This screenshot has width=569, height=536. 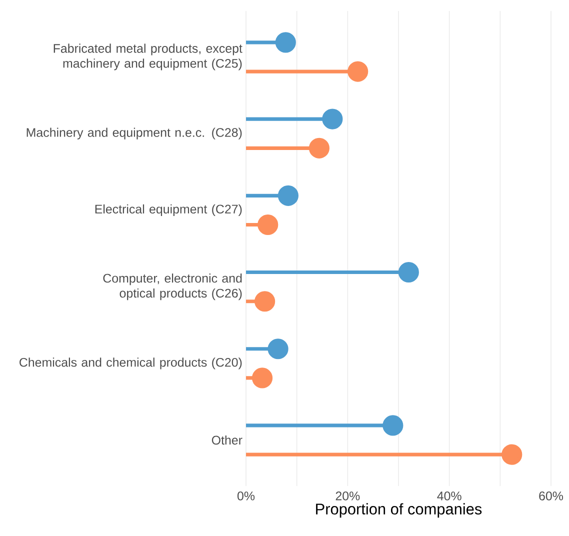 I want to click on y-tick-label: Electrical equipment (C27), so click(x=168, y=210).